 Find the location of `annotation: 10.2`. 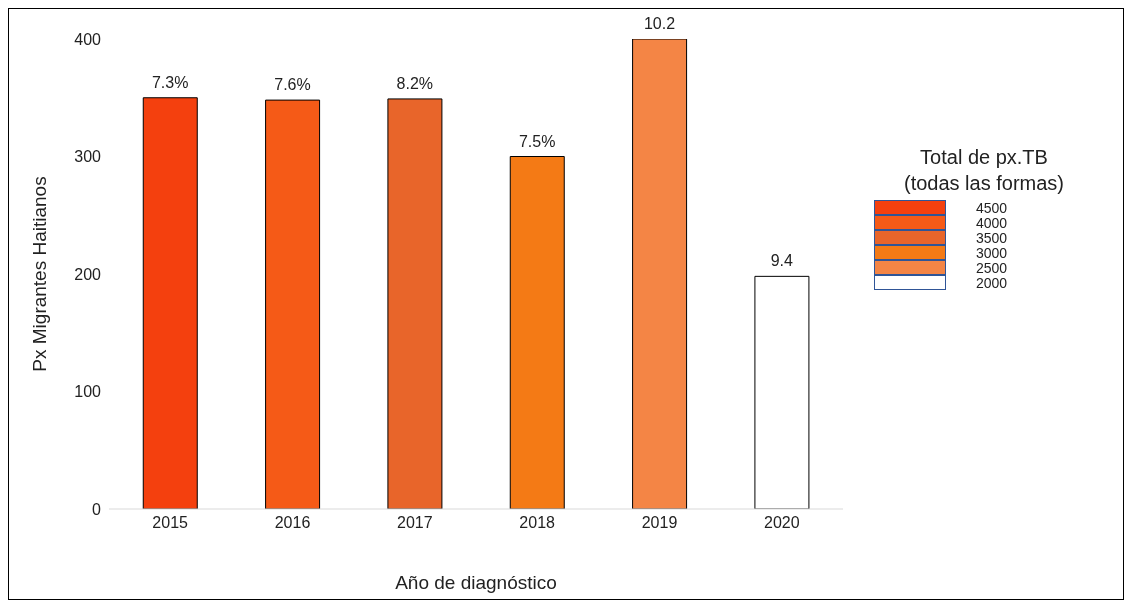

annotation: 10.2 is located at coordinates (659, 23).